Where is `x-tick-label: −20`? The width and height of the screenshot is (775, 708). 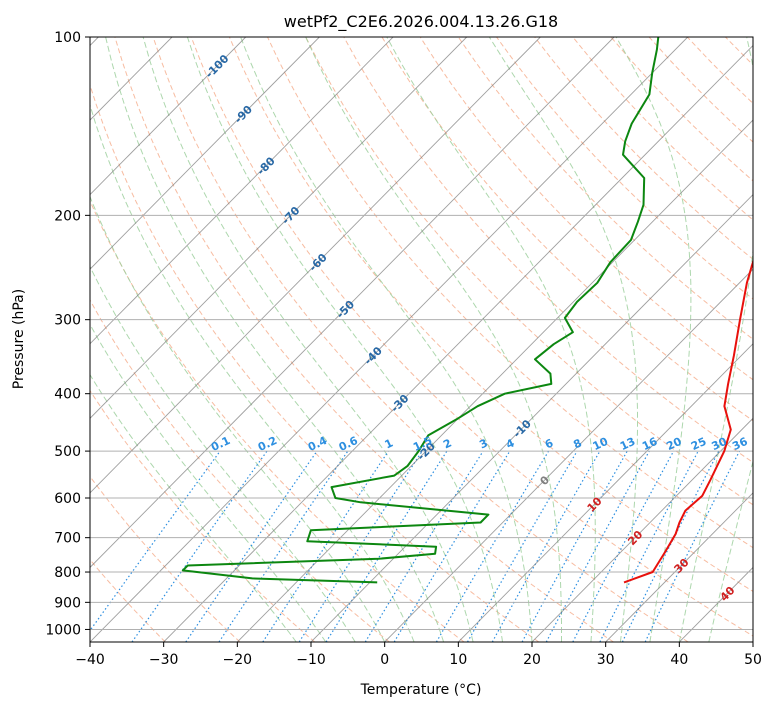 x-tick-label: −20 is located at coordinates (238, 660).